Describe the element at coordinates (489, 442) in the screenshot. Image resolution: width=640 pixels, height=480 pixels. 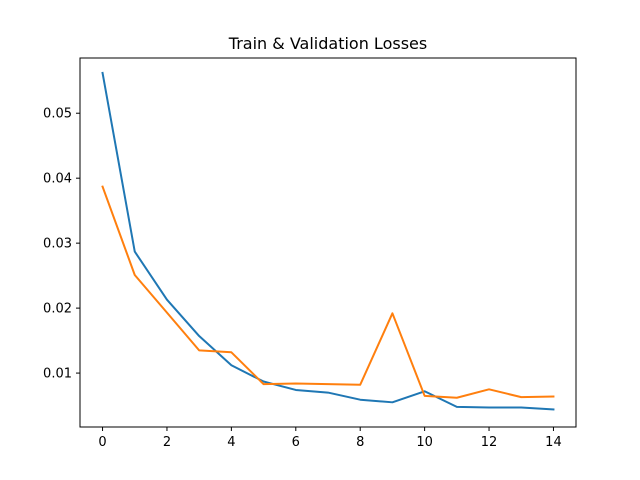
I see `x-tick-label: 12` at that location.